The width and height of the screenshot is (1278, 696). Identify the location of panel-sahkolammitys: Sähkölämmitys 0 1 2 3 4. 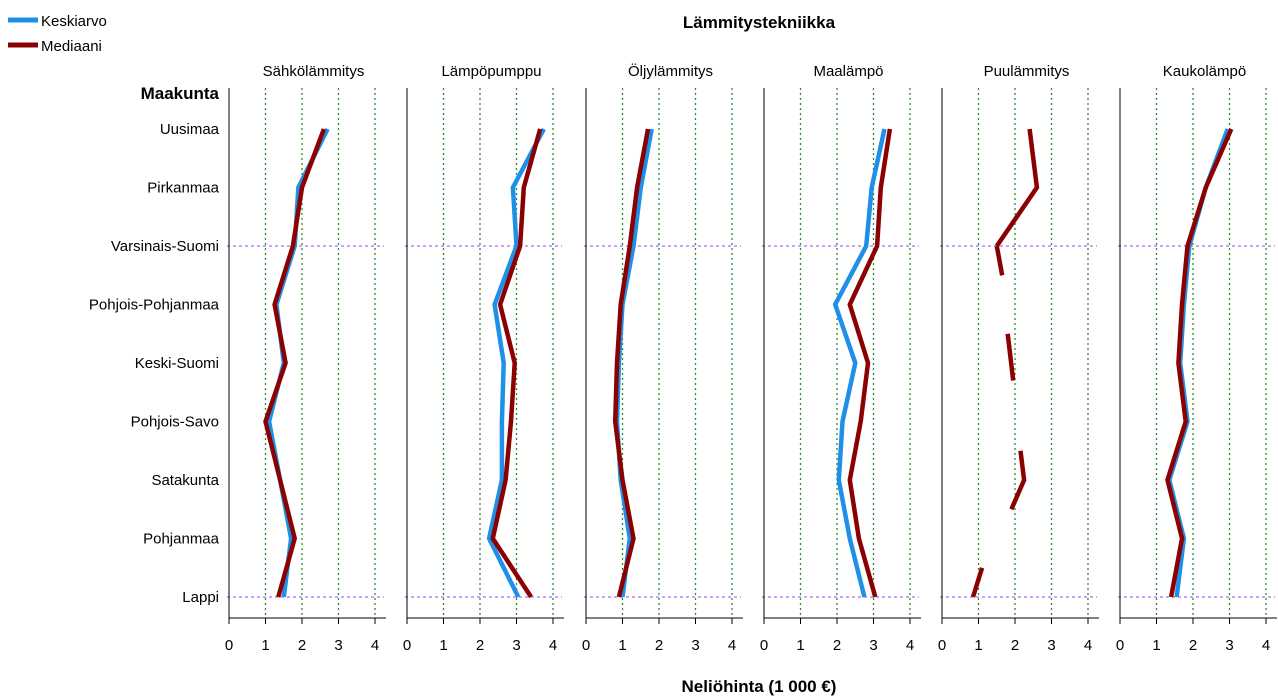
(305, 358).